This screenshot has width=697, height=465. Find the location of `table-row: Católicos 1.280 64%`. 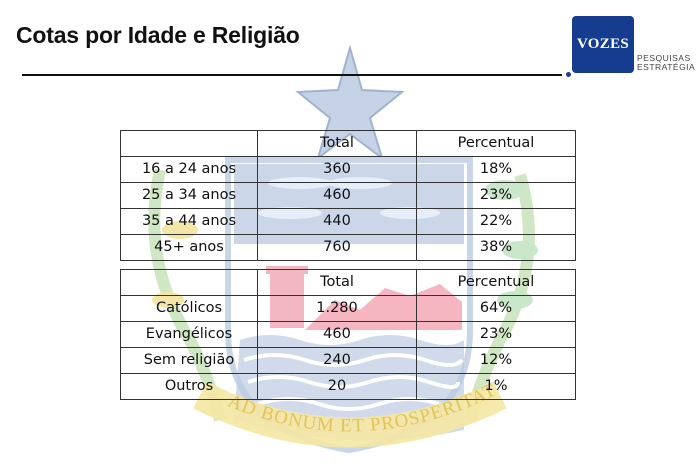

table-row: Católicos 1.280 64% is located at coordinates (348, 308).